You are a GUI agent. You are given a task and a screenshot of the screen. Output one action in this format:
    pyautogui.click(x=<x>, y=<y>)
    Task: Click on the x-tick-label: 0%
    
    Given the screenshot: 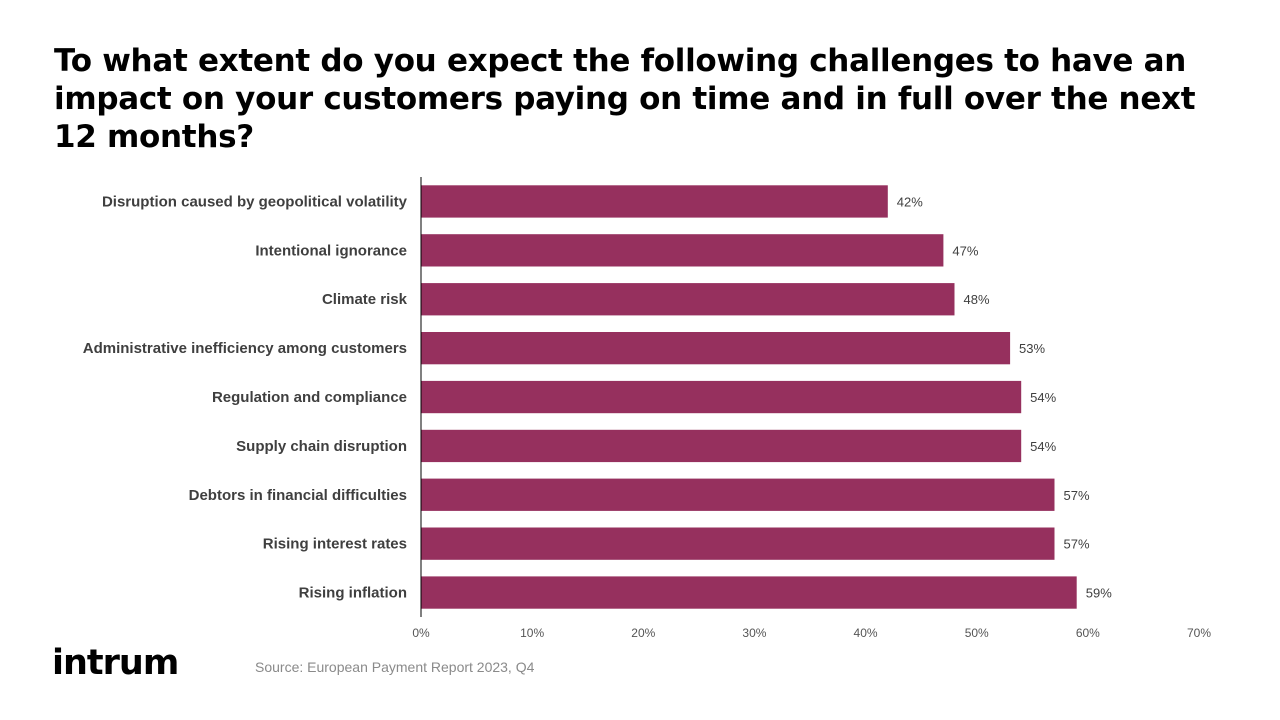 What is the action you would take?
    pyautogui.click(x=421, y=633)
    